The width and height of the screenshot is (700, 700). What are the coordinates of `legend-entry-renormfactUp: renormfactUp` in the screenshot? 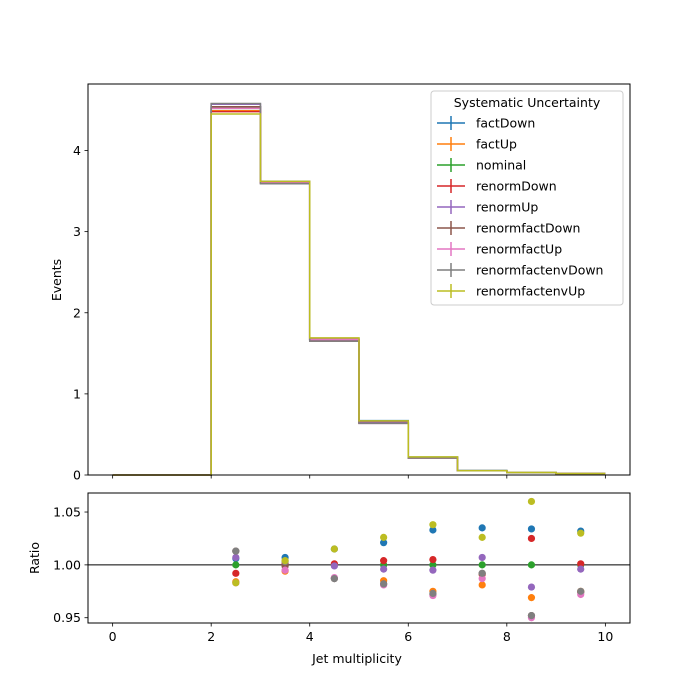 It's located at (499, 249).